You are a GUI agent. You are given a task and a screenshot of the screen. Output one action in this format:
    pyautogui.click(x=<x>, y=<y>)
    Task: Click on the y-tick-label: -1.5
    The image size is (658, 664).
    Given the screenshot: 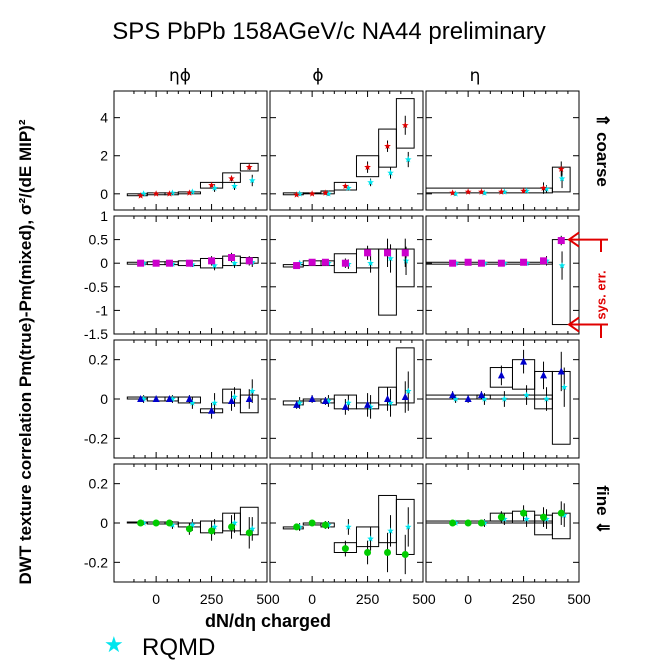 What is the action you would take?
    pyautogui.click(x=96, y=334)
    